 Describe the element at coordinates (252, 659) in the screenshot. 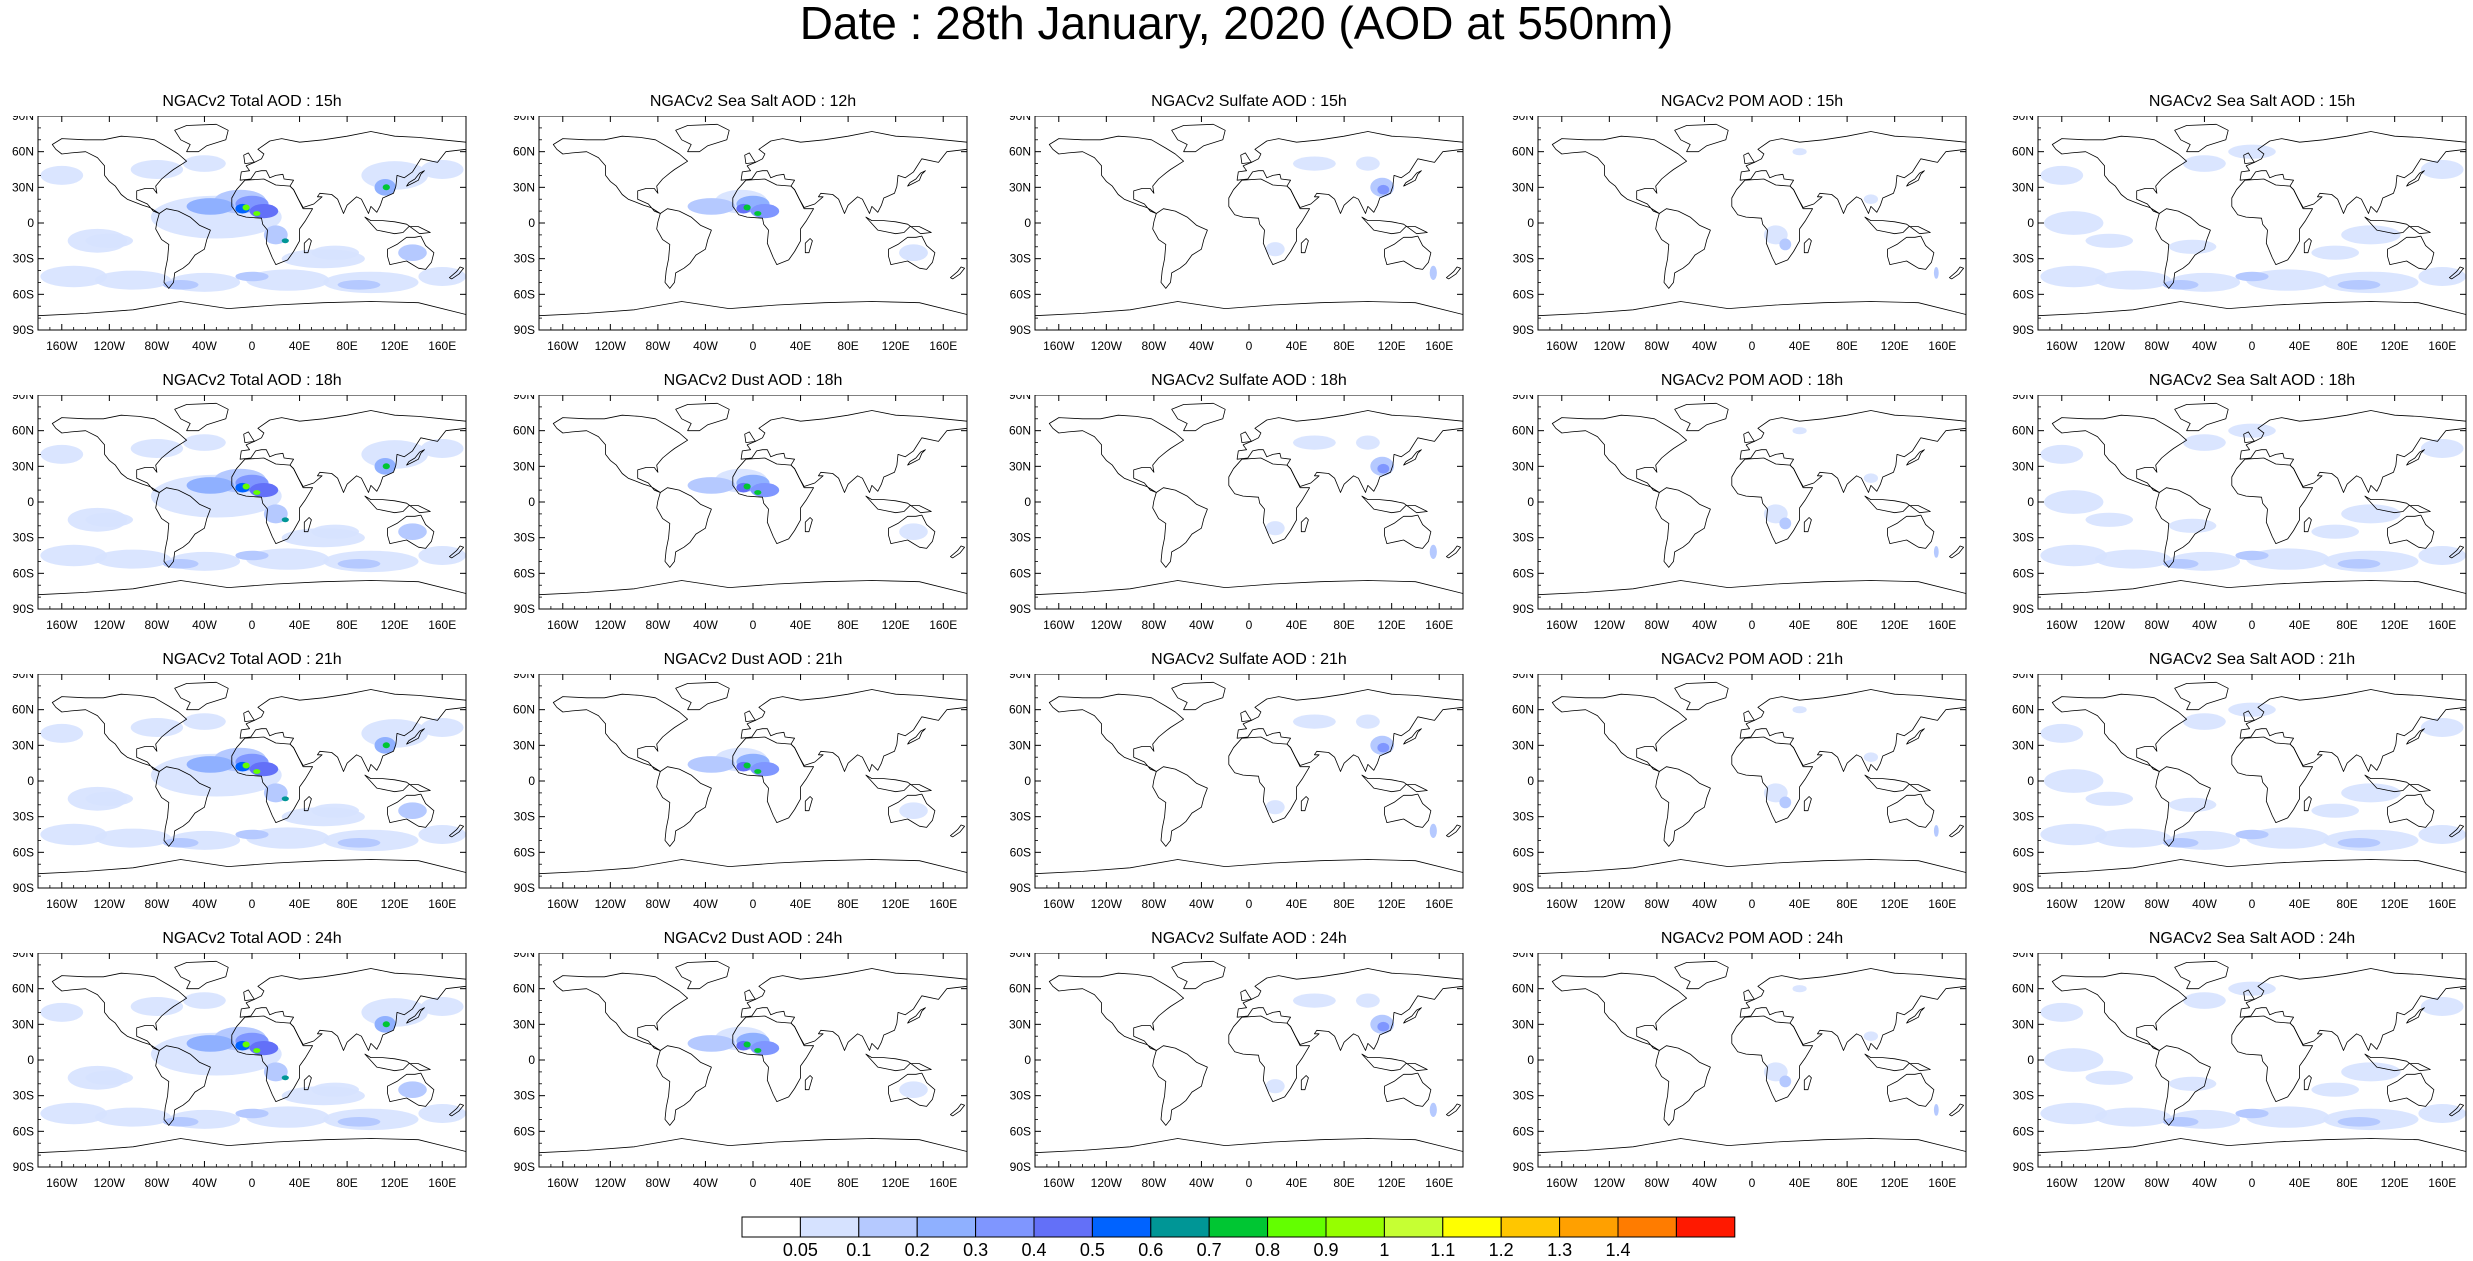

I see `panel-title: NGACv2 Total AOD : 21h` at that location.